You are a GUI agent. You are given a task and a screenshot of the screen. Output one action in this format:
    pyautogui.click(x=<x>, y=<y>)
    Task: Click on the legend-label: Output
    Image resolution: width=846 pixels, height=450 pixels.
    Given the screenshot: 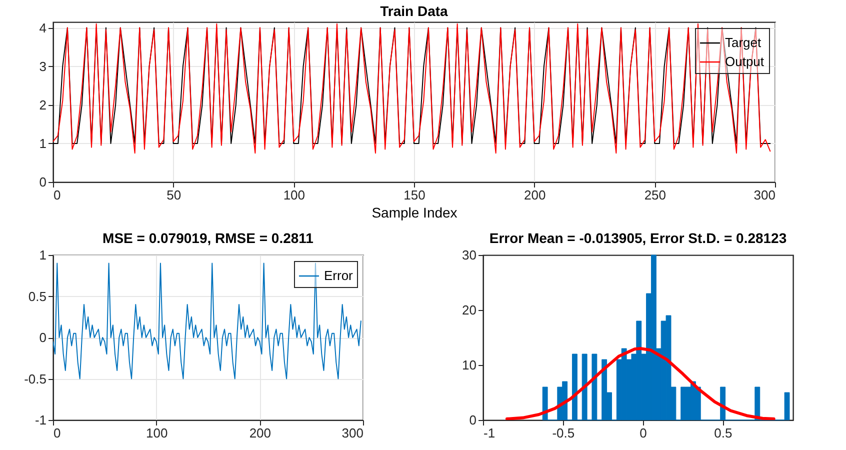 What is the action you would take?
    pyautogui.click(x=744, y=61)
    